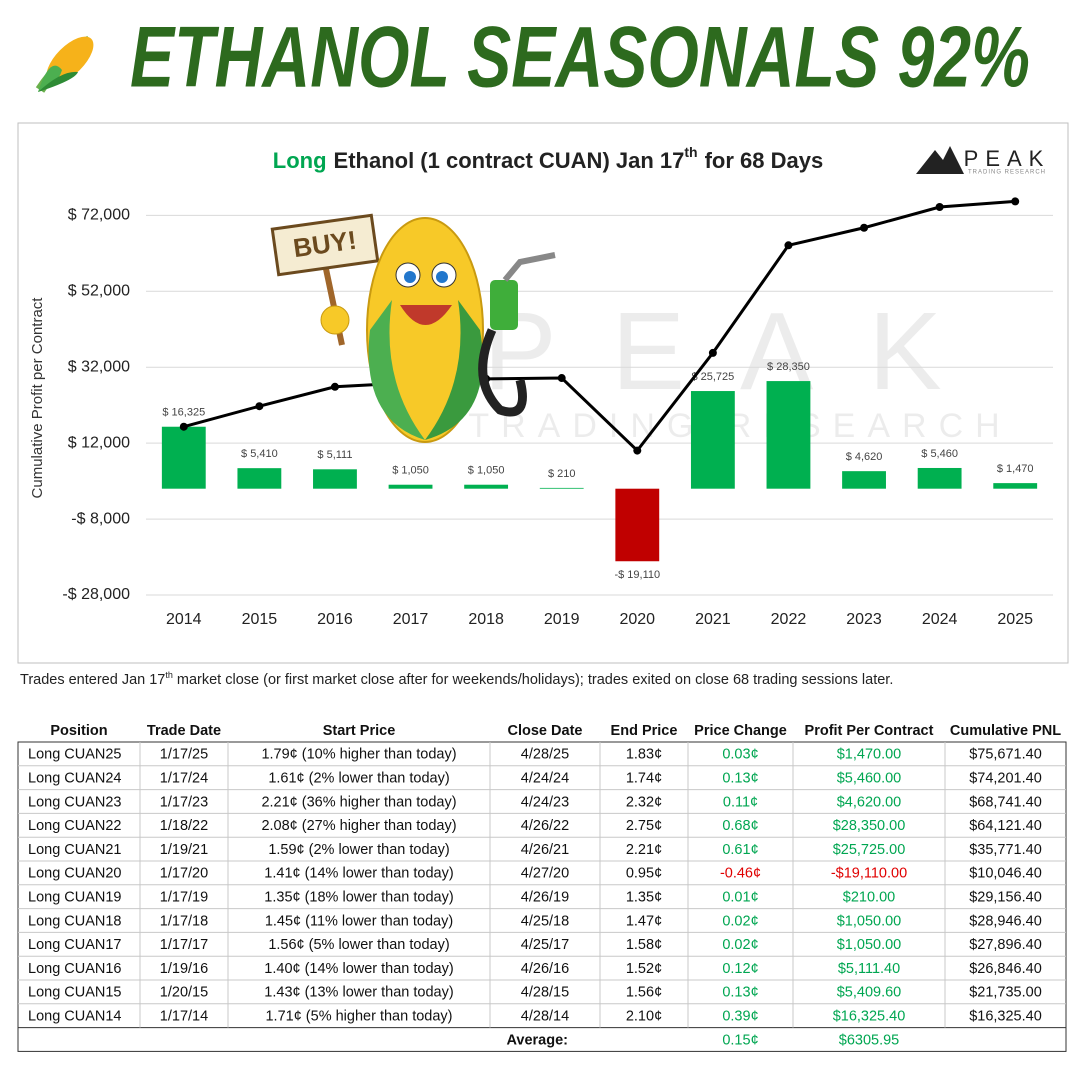 This screenshot has width=1080, height=1080. I want to click on bar-value-label: $ 5,410, so click(259, 454).